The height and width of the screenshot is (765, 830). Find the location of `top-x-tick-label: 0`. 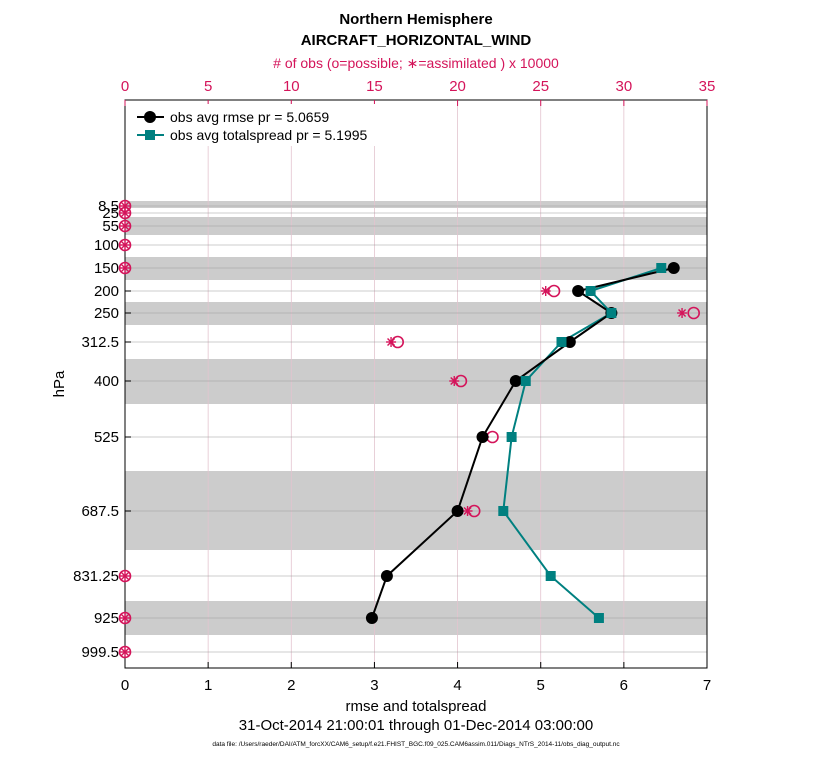

top-x-tick-label: 0 is located at coordinates (125, 86).